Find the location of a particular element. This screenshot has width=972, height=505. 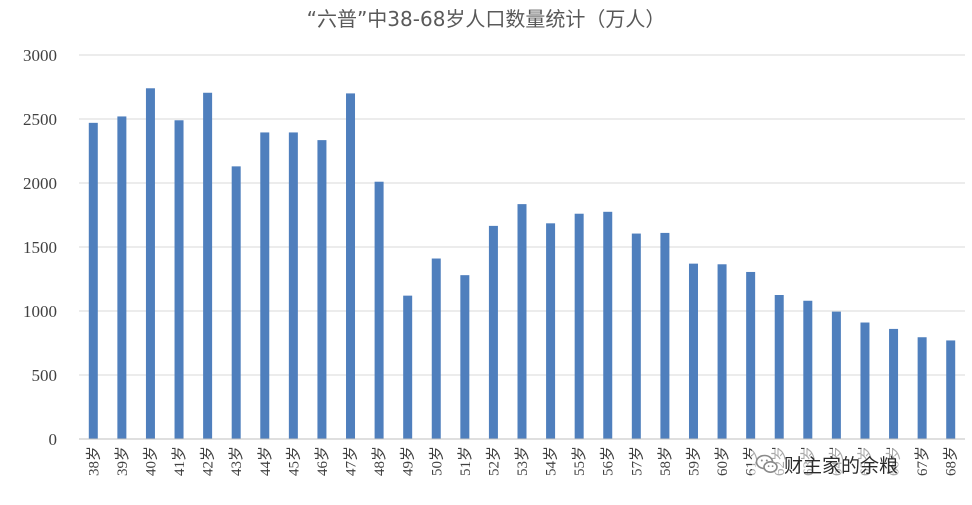

x-tick-label: 57岁 is located at coordinates (636, 461).